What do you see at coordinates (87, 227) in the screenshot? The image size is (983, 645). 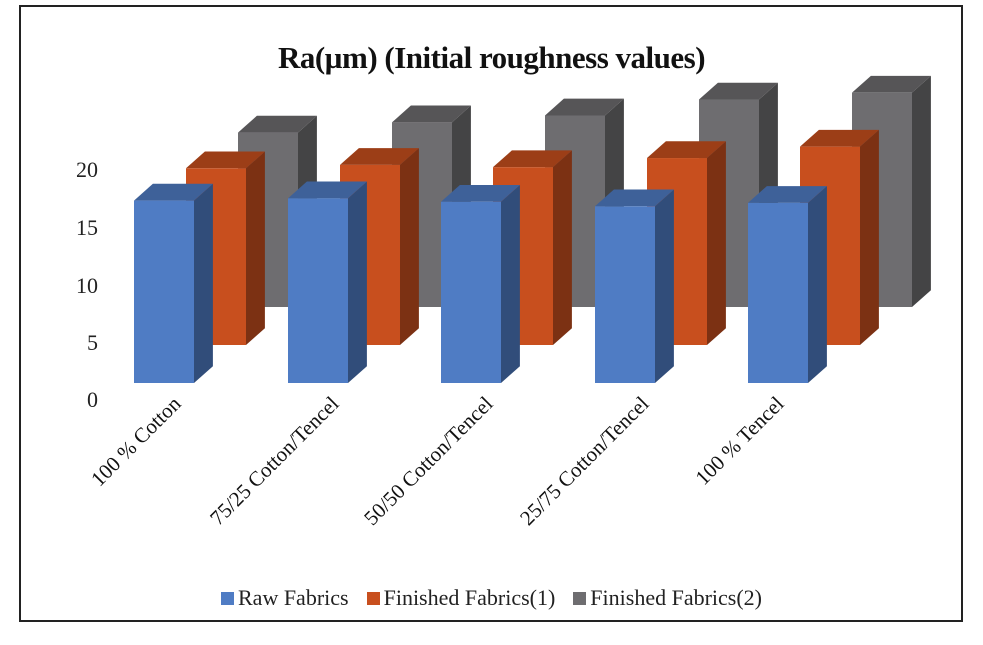 I see `y-tick-label: 15` at bounding box center [87, 227].